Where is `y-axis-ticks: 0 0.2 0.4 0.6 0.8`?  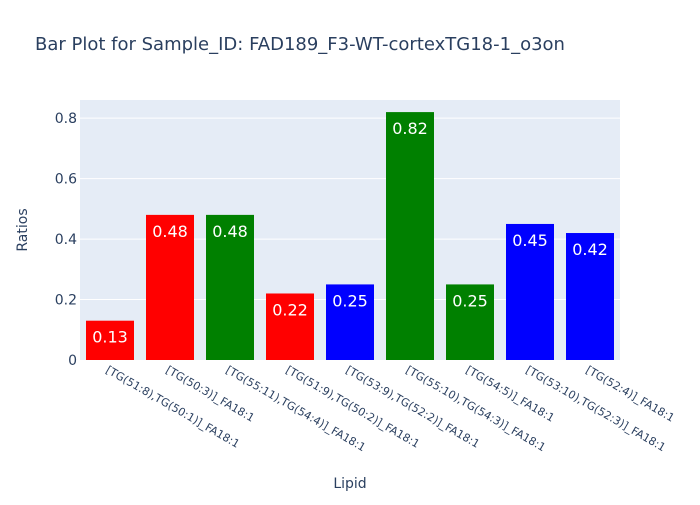
y-axis-ticks: 0 0.2 0.4 0.6 0.8 is located at coordinates (66, 240).